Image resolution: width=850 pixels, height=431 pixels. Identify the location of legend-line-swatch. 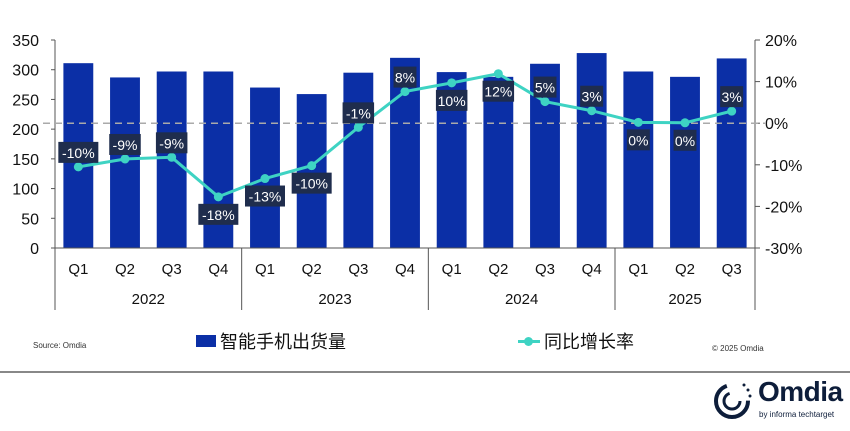
(529, 341).